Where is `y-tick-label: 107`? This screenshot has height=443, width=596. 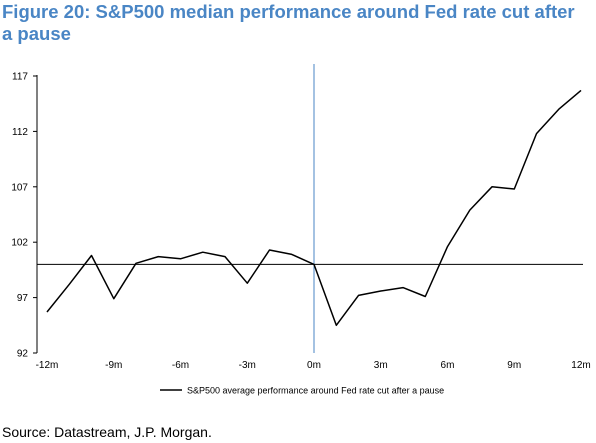
y-tick-label: 107 is located at coordinates (19, 187).